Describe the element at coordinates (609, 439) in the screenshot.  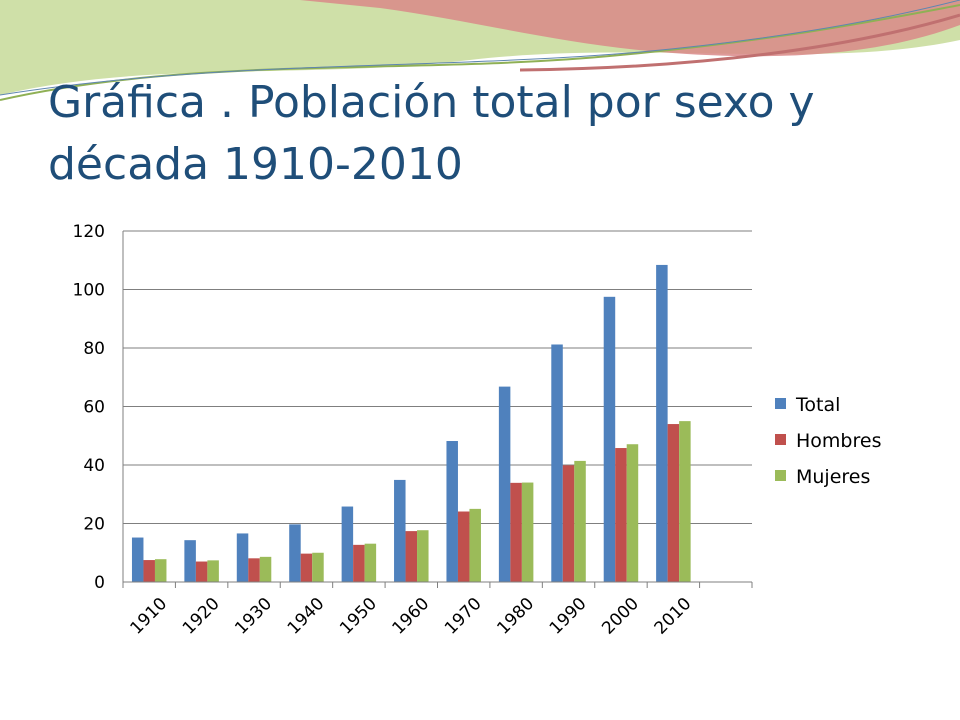
I see `bar-total-2000` at that location.